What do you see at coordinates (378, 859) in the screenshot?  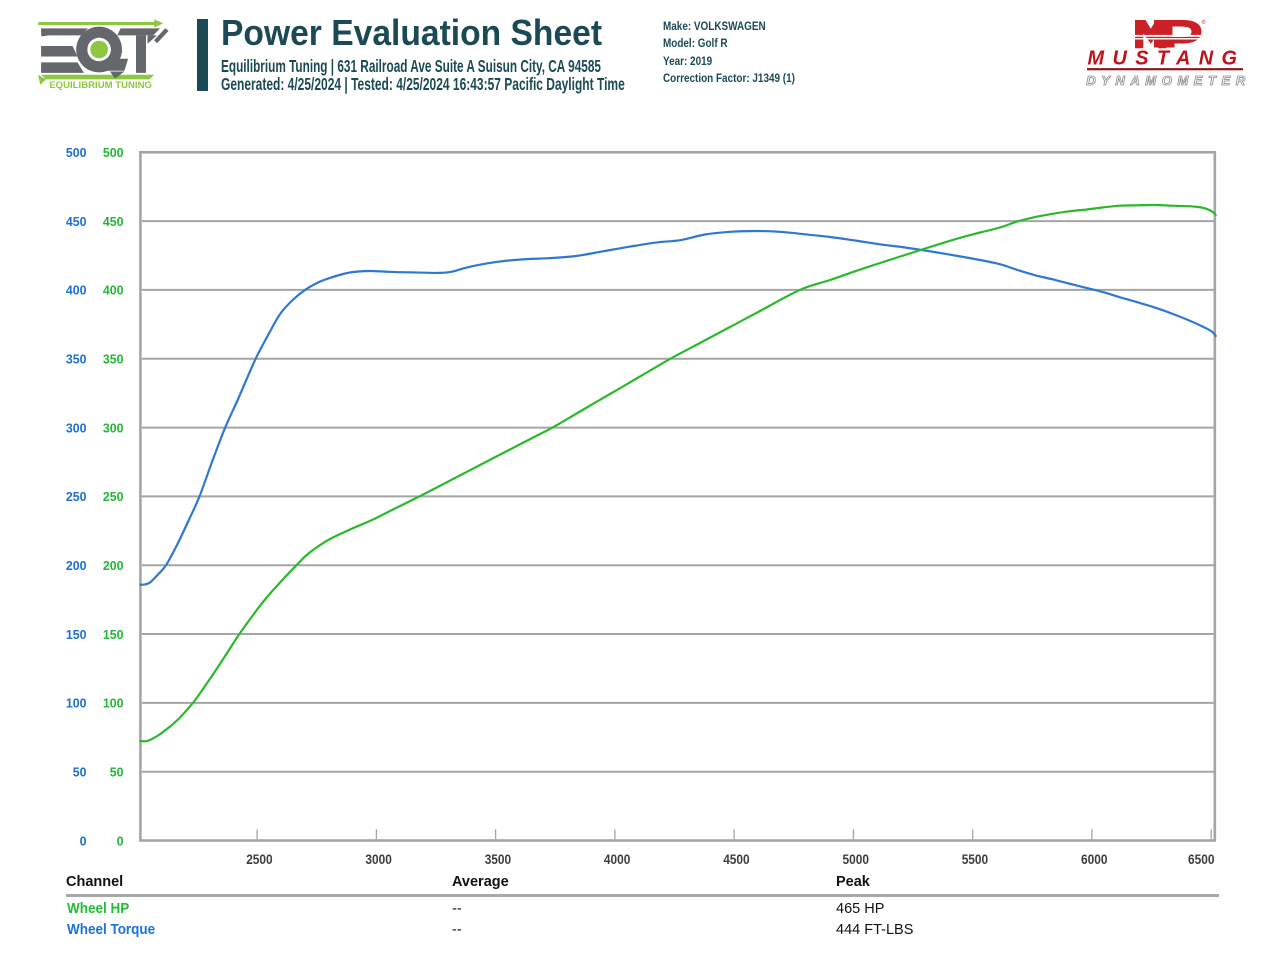 I see `svg-text: 3000` at bounding box center [378, 859].